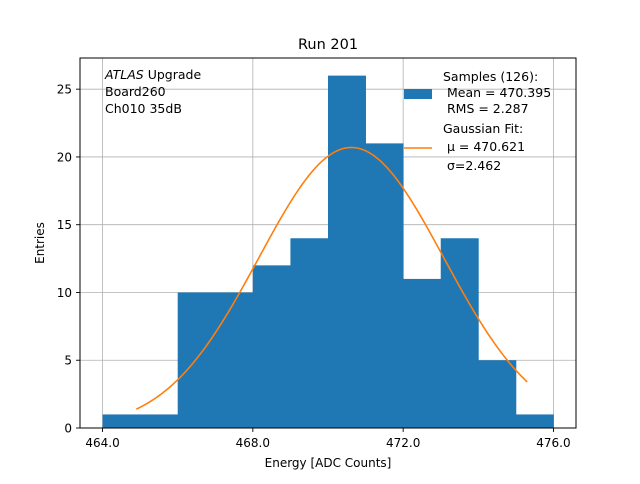 This screenshot has width=640, height=484. Describe the element at coordinates (328, 439) in the screenshot. I see `x-axis-ticks: 464.0 468.0 472.0 476.0` at that location.